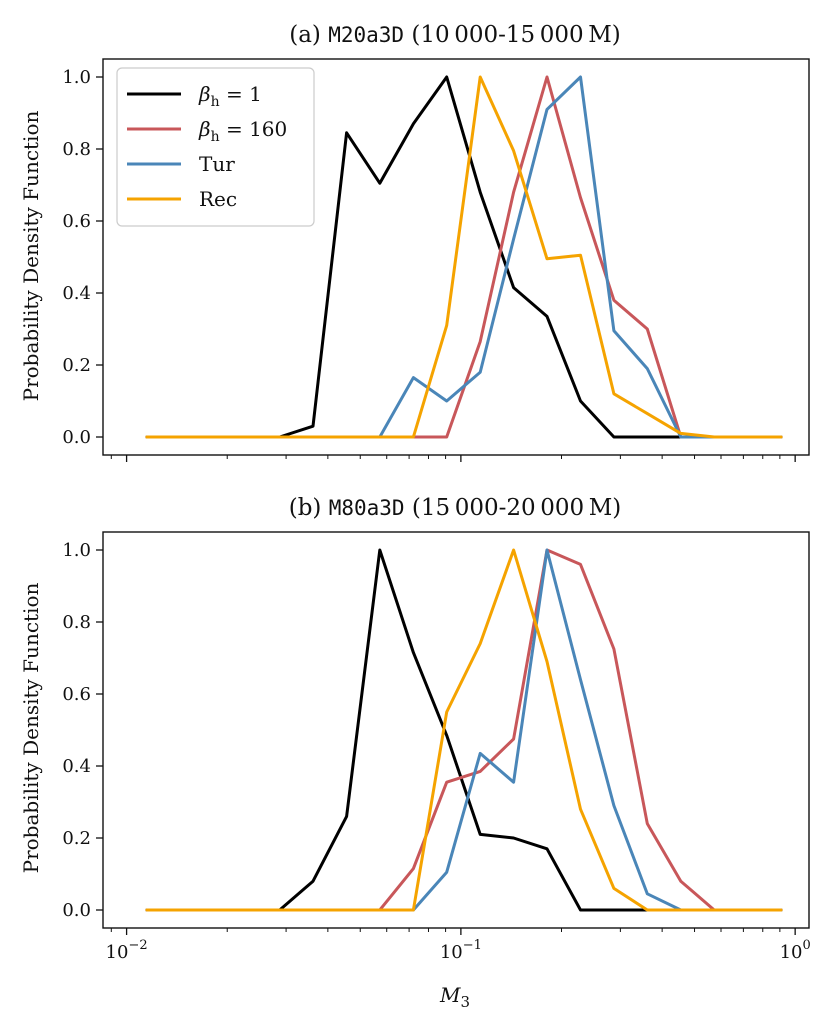 The image size is (831, 1022). I want to click on xtick-label: 10⁻¹, so click(461, 950).